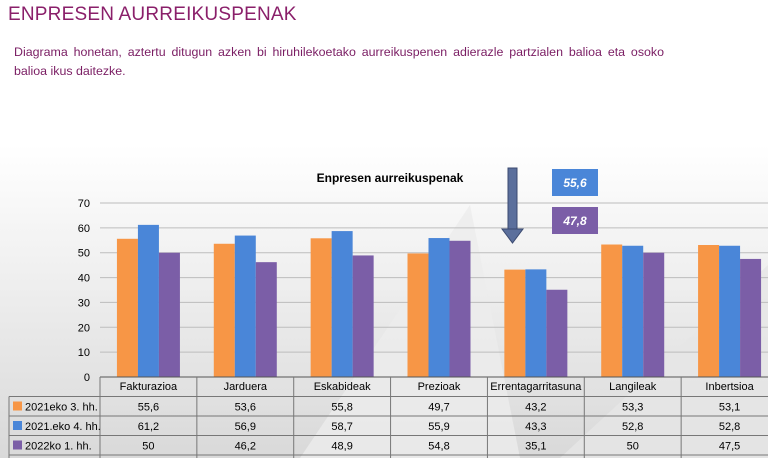 This screenshot has height=458, width=768. Describe the element at coordinates (575, 182) in the screenshot. I see `callout-value-blue: 55,6` at that location.